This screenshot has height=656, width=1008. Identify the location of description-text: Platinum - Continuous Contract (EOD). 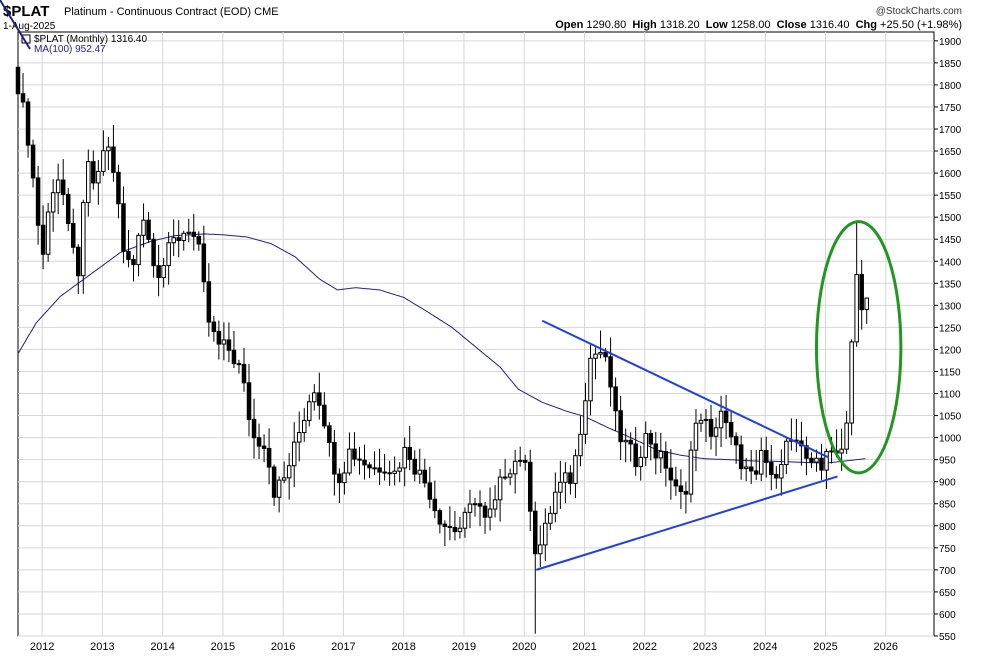
(158, 12).